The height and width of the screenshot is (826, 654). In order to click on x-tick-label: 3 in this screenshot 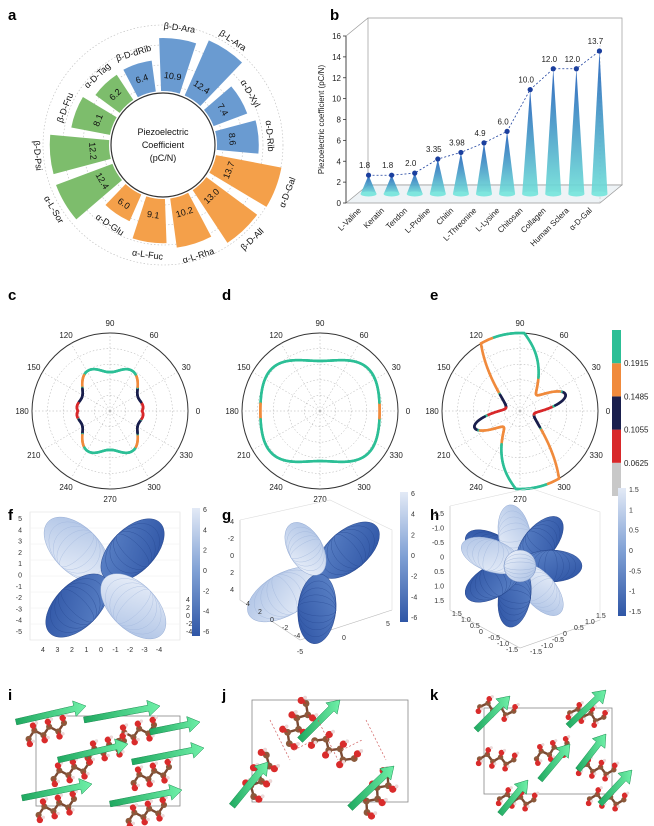, I will do `click(58, 650)`.